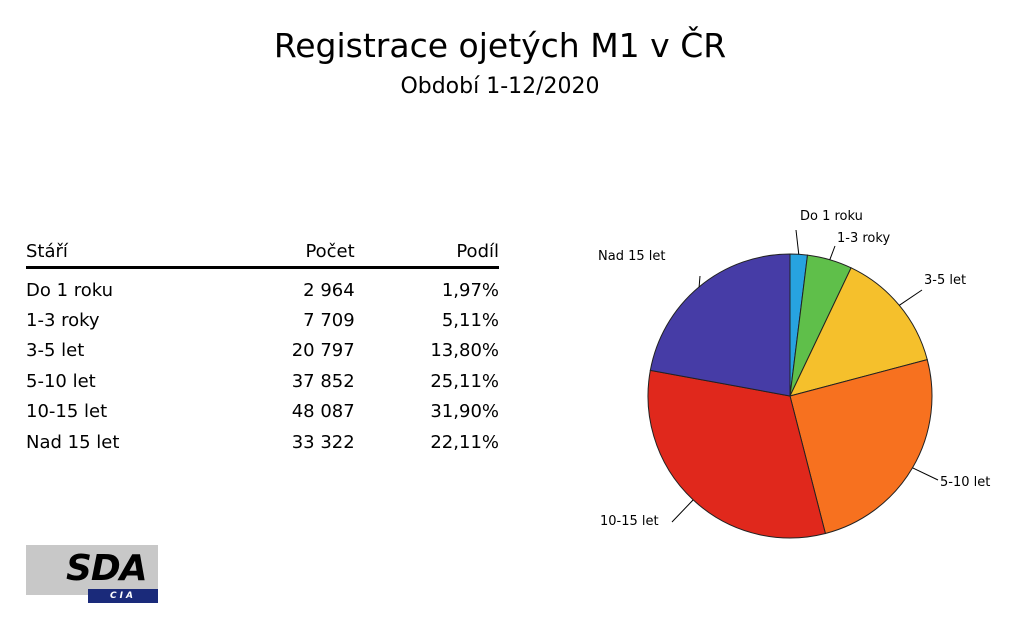 The width and height of the screenshot is (1024, 631). Describe the element at coordinates (323, 351) in the screenshot. I see `row-count: 20 797` at that location.